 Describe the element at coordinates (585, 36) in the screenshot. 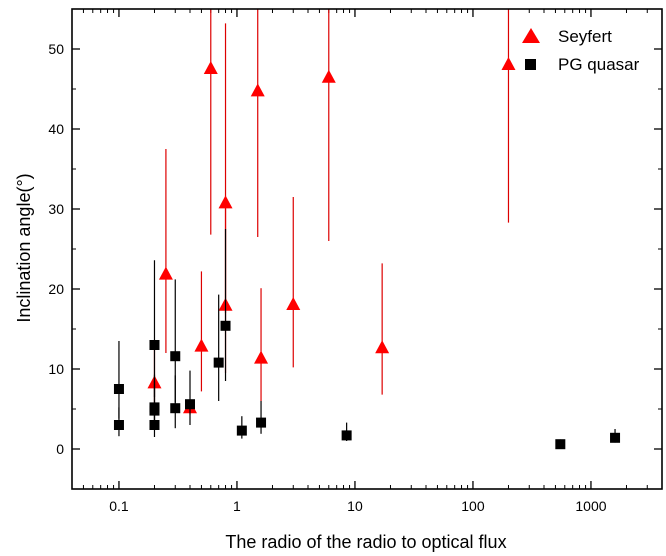

I see `legend-label-seyfert: Seyfert` at that location.